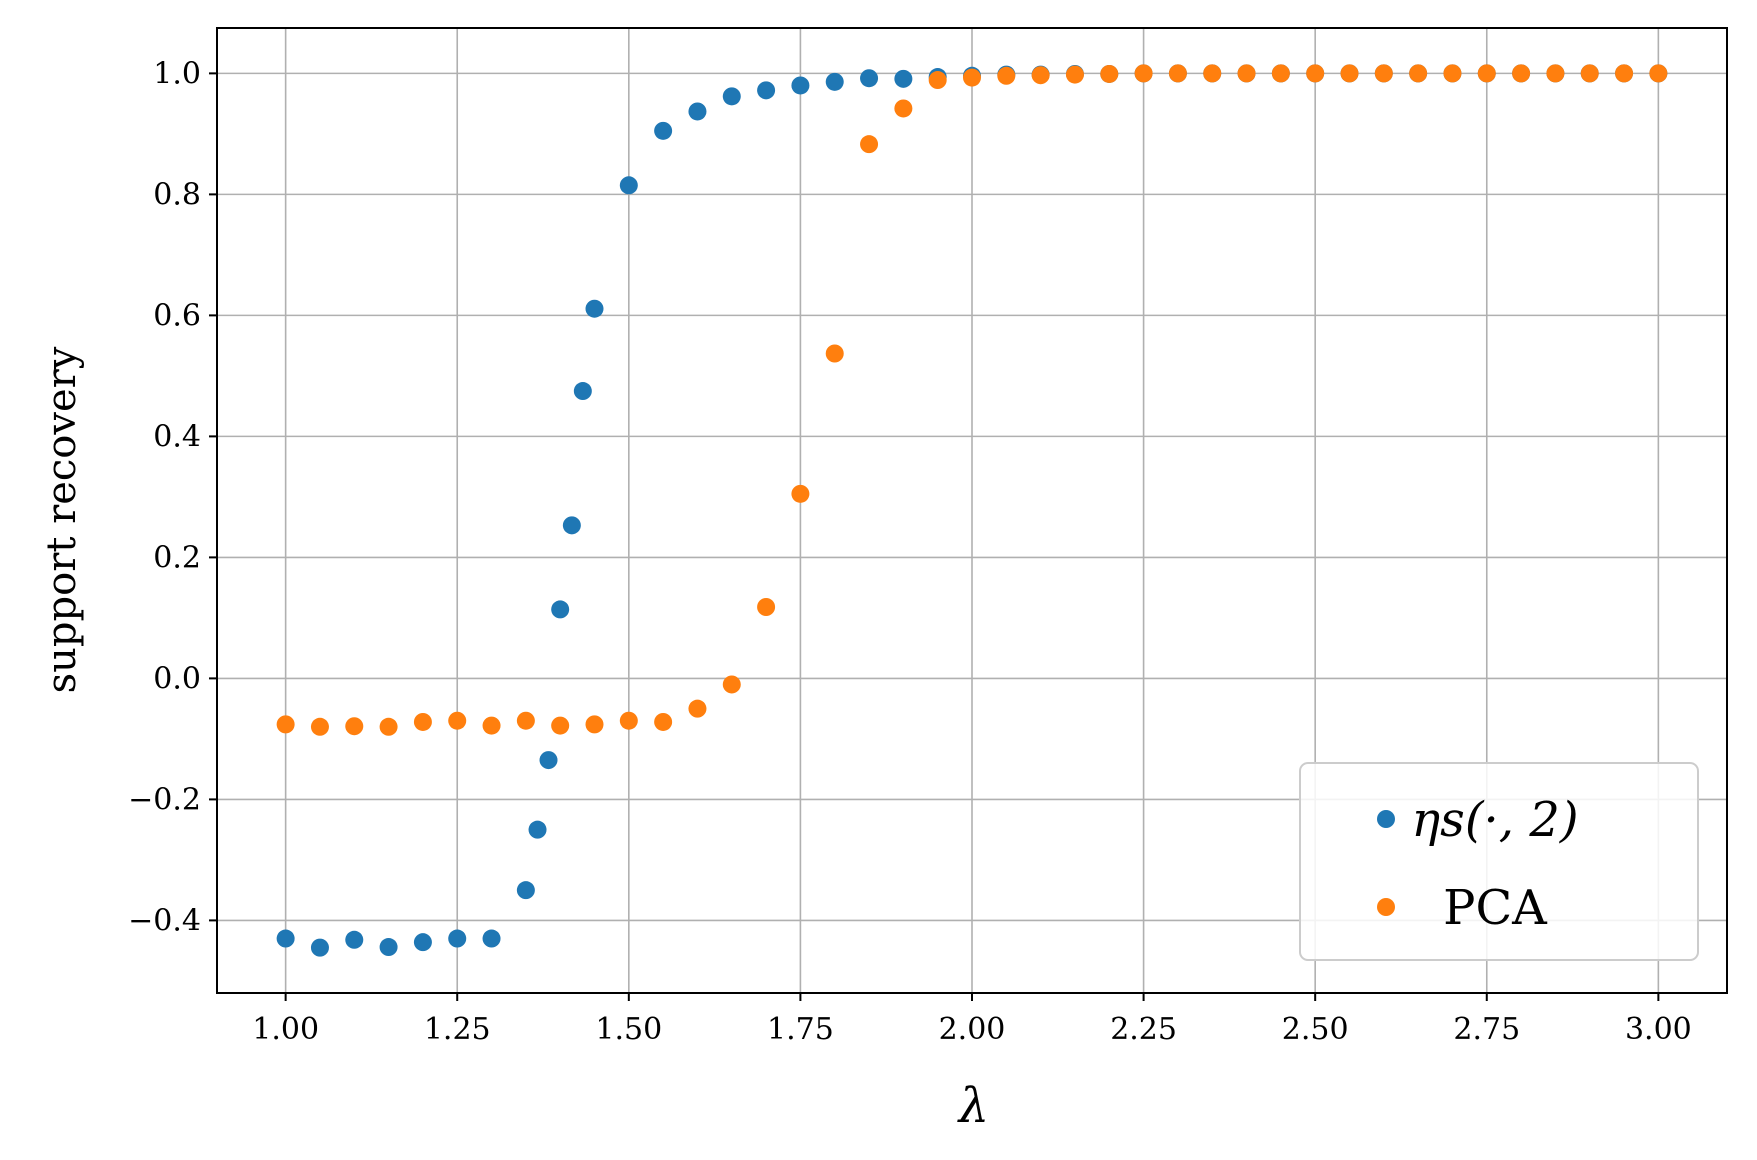  Describe the element at coordinates (1143, 1029) in the screenshot. I see `x-tick-label: 2.25` at that location.